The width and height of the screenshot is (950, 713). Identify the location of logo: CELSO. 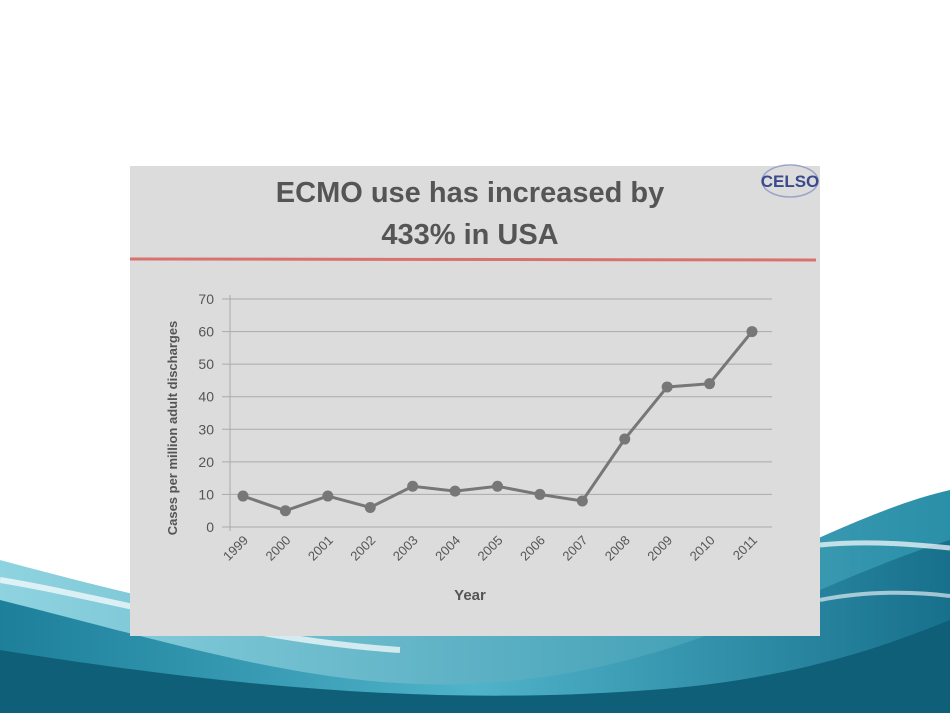
(790, 181).